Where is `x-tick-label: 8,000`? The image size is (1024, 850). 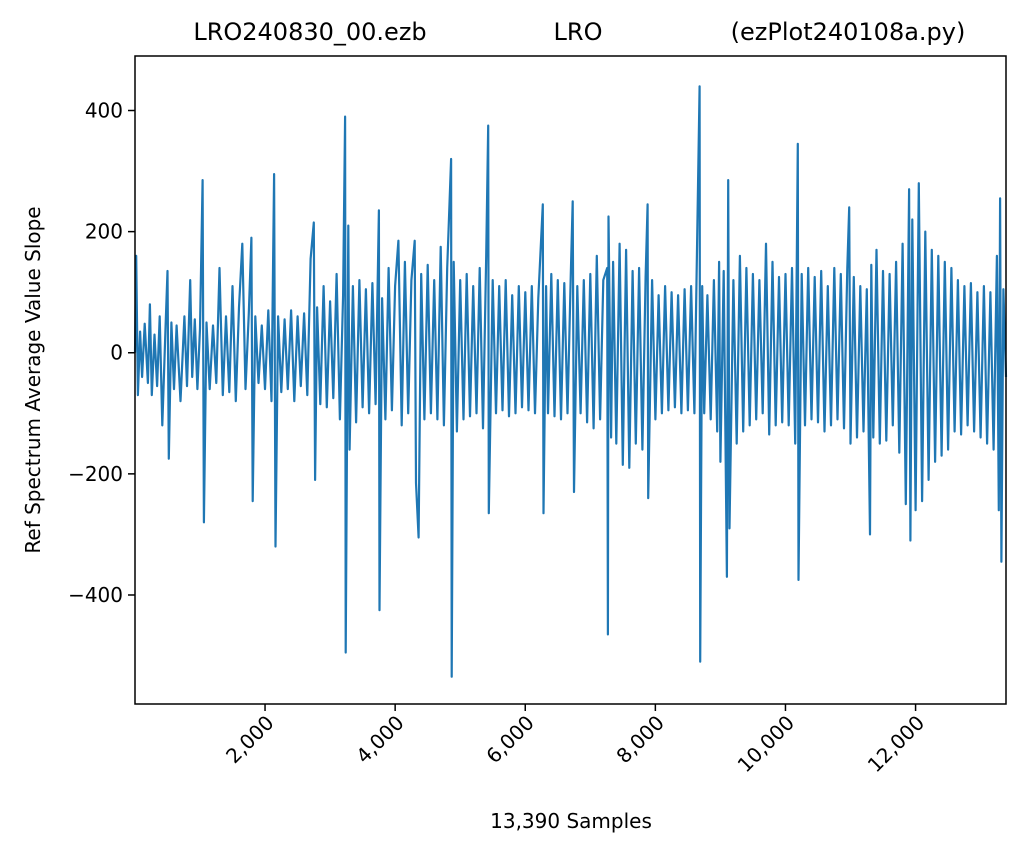 x-tick-label: 8,000 is located at coordinates (639, 739).